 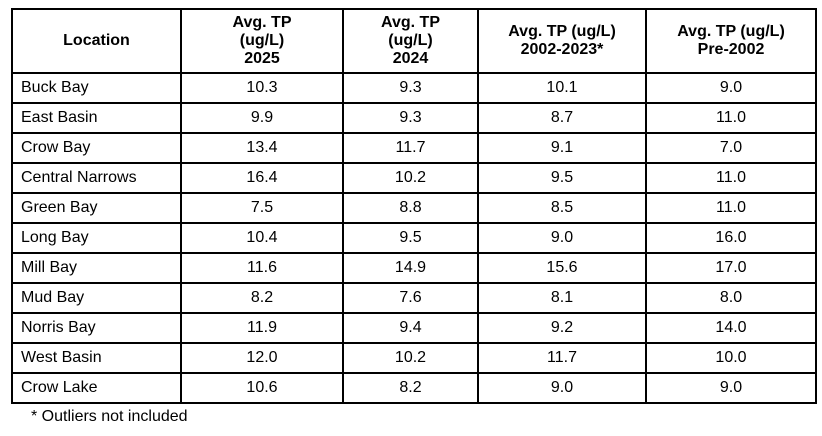 What do you see at coordinates (731, 298) in the screenshot?
I see `avg-tp-pre-2002-cell: 8.0` at bounding box center [731, 298].